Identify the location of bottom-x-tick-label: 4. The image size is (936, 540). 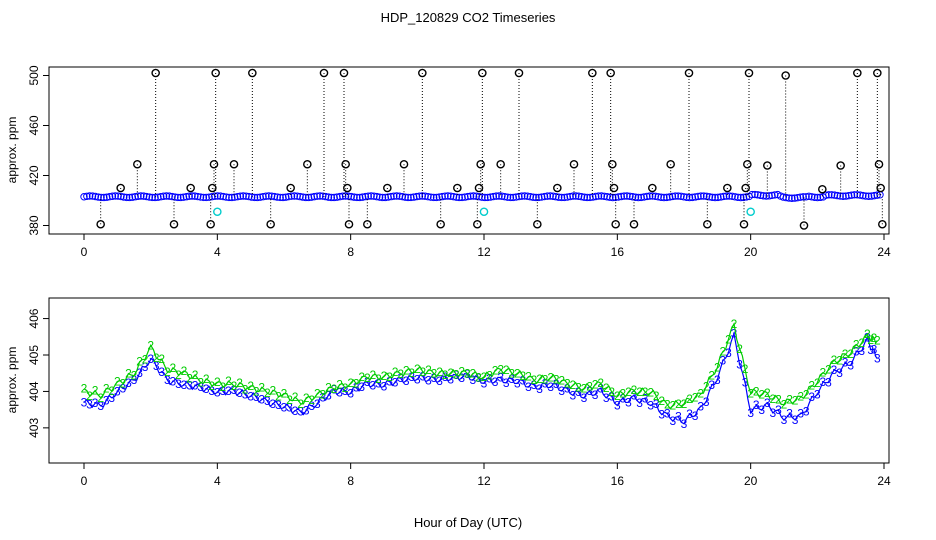
(217, 481).